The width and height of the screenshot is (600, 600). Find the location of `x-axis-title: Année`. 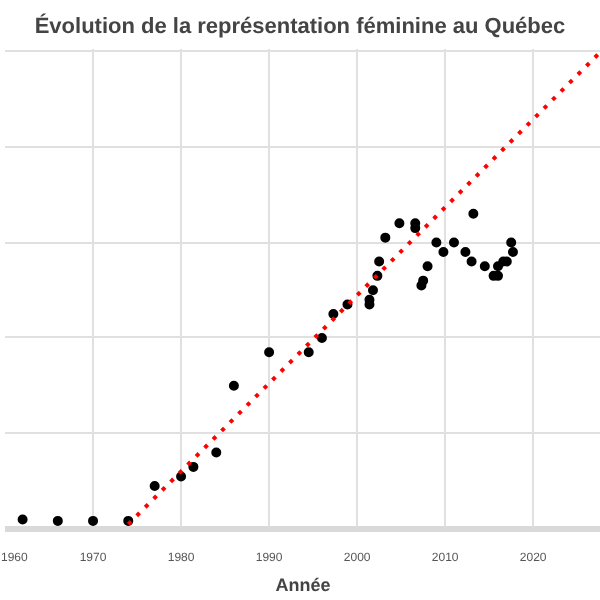

x-axis-title: Année is located at coordinates (303, 585).